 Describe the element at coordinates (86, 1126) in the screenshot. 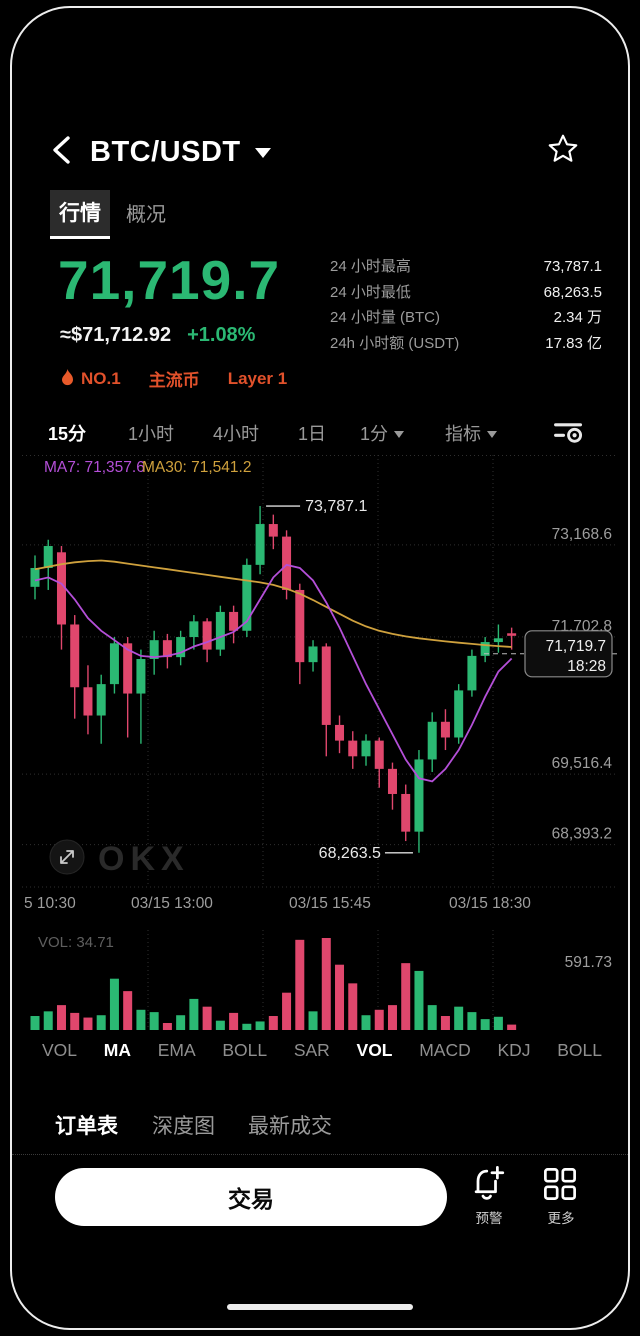

I see `tab-order-book: 订单表` at that location.